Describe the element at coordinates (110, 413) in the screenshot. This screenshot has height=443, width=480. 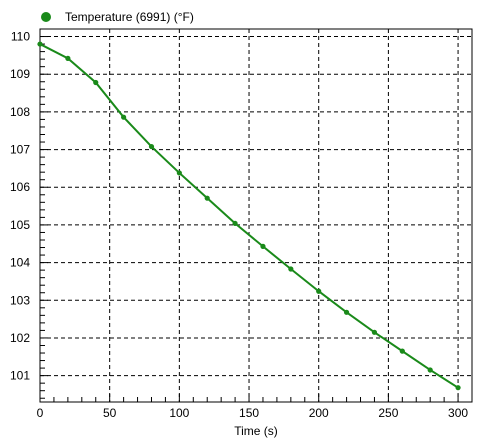
I see `x-tick-label: 50` at that location.